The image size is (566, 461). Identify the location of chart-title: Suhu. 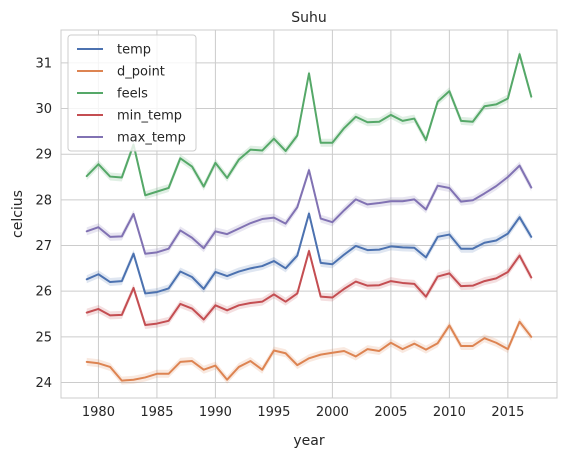
(309, 18).